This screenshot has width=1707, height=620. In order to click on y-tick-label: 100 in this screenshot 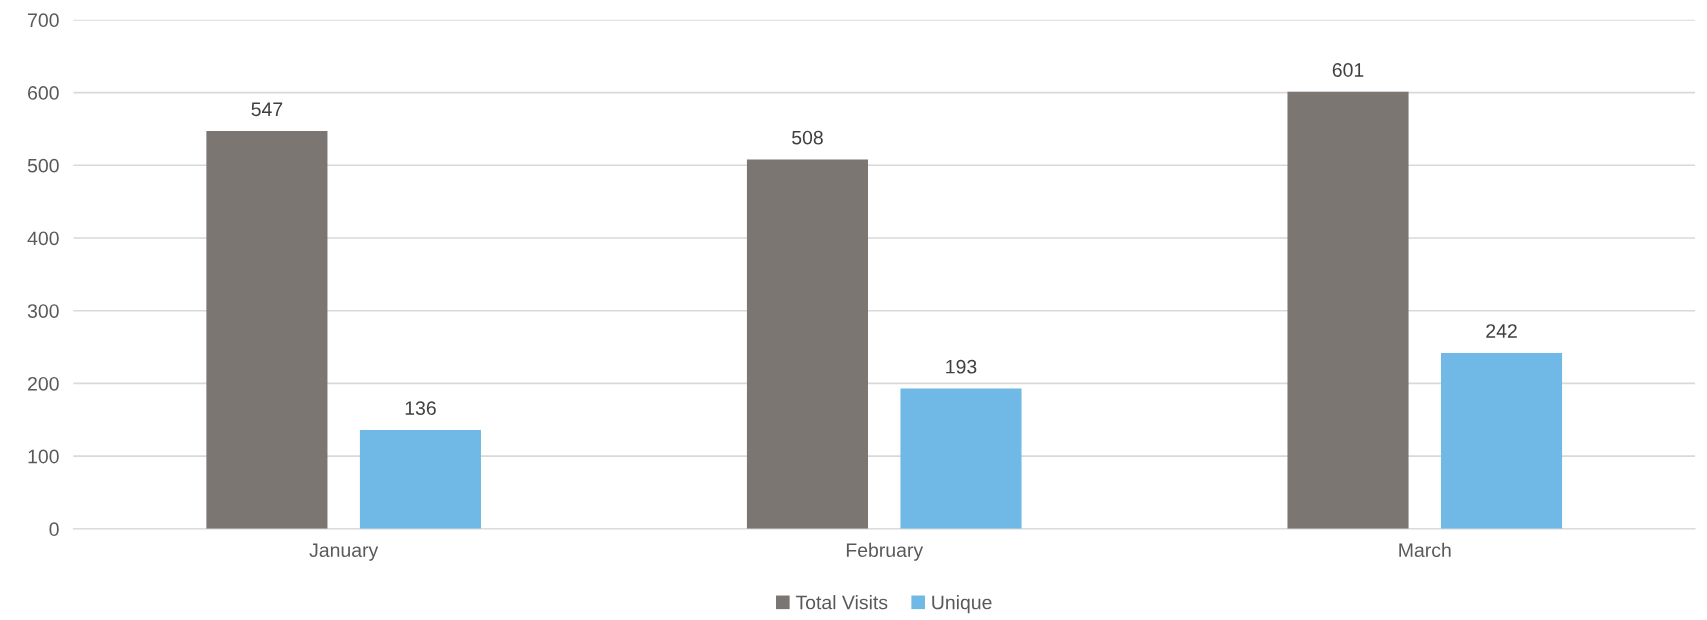, I will do `click(43, 456)`.